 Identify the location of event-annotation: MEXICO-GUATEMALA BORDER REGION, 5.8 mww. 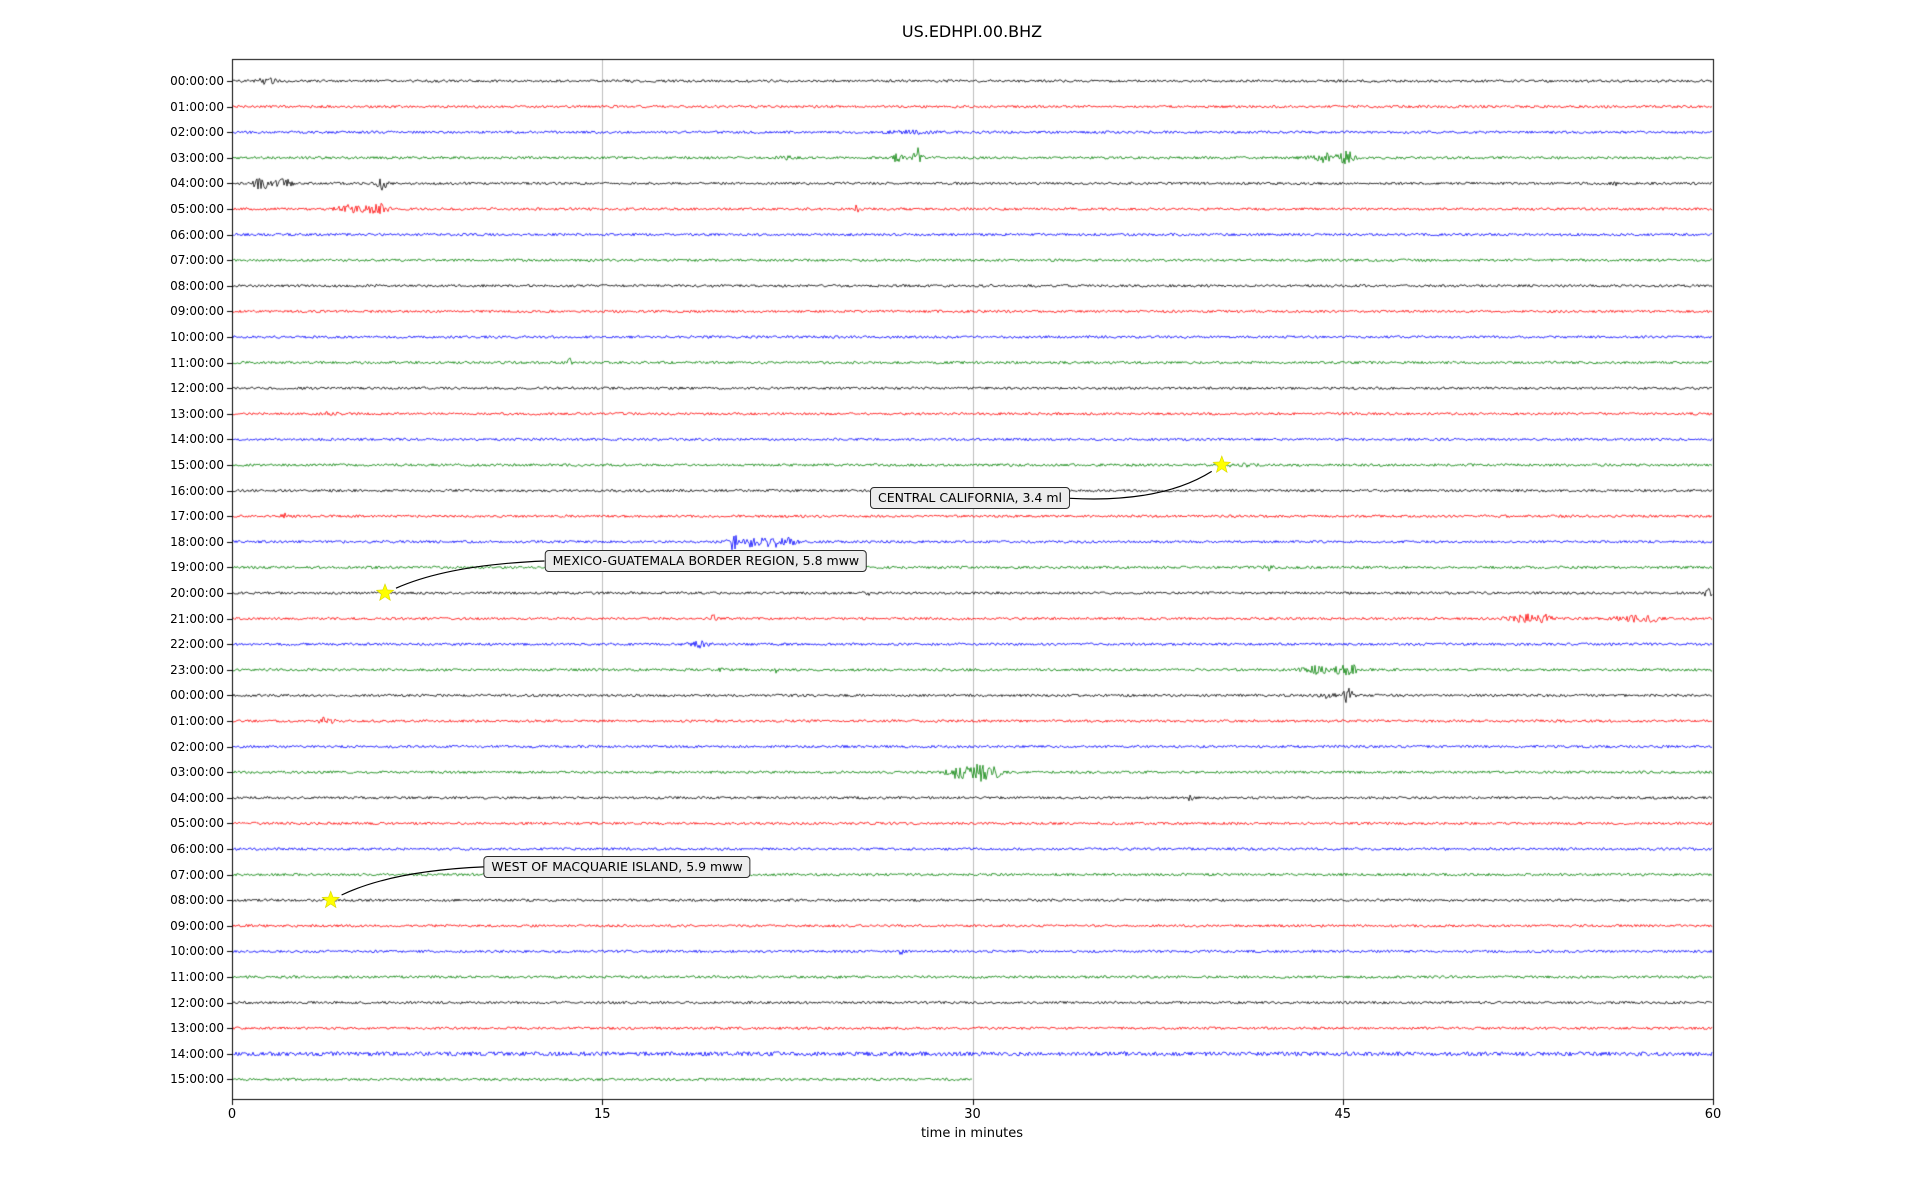
(706, 561).